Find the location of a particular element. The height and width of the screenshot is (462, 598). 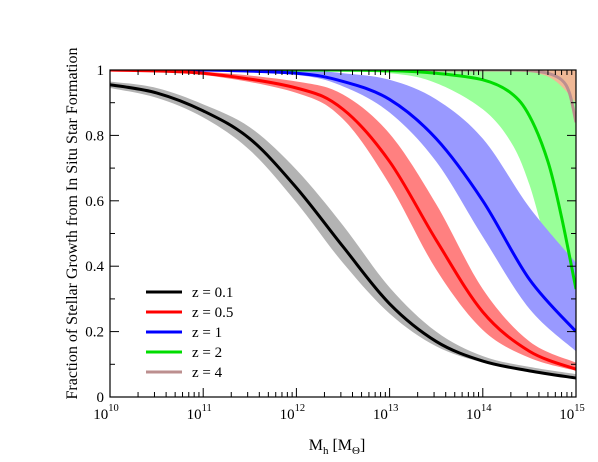

x-tick-label: 1014 is located at coordinates (479, 413).